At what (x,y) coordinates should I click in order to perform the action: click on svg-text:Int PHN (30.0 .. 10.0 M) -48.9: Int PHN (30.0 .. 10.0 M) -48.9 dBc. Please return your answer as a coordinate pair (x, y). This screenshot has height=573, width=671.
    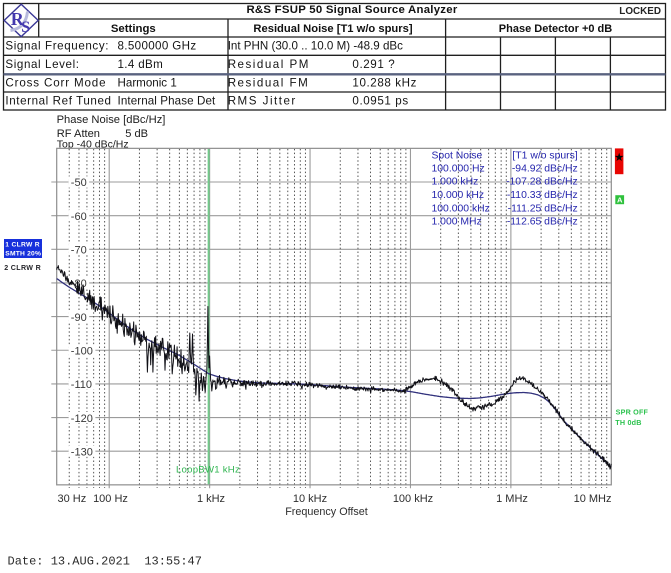
    Looking at the image, I should click on (315, 45).